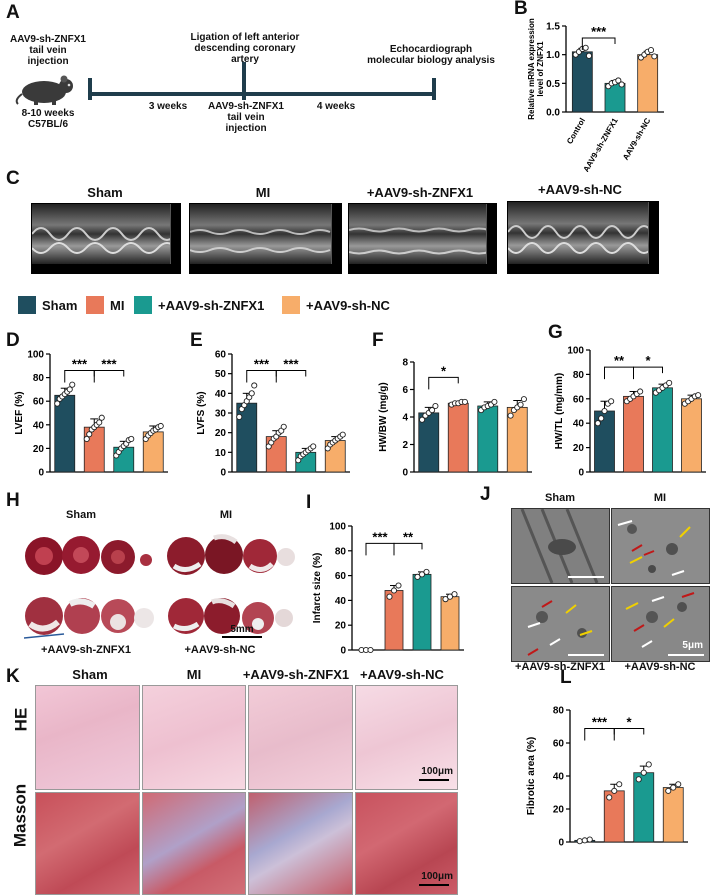 The height and width of the screenshot is (895, 717). What do you see at coordinates (13, 12) in the screenshot?
I see `panel-label-a: A` at bounding box center [13, 12].